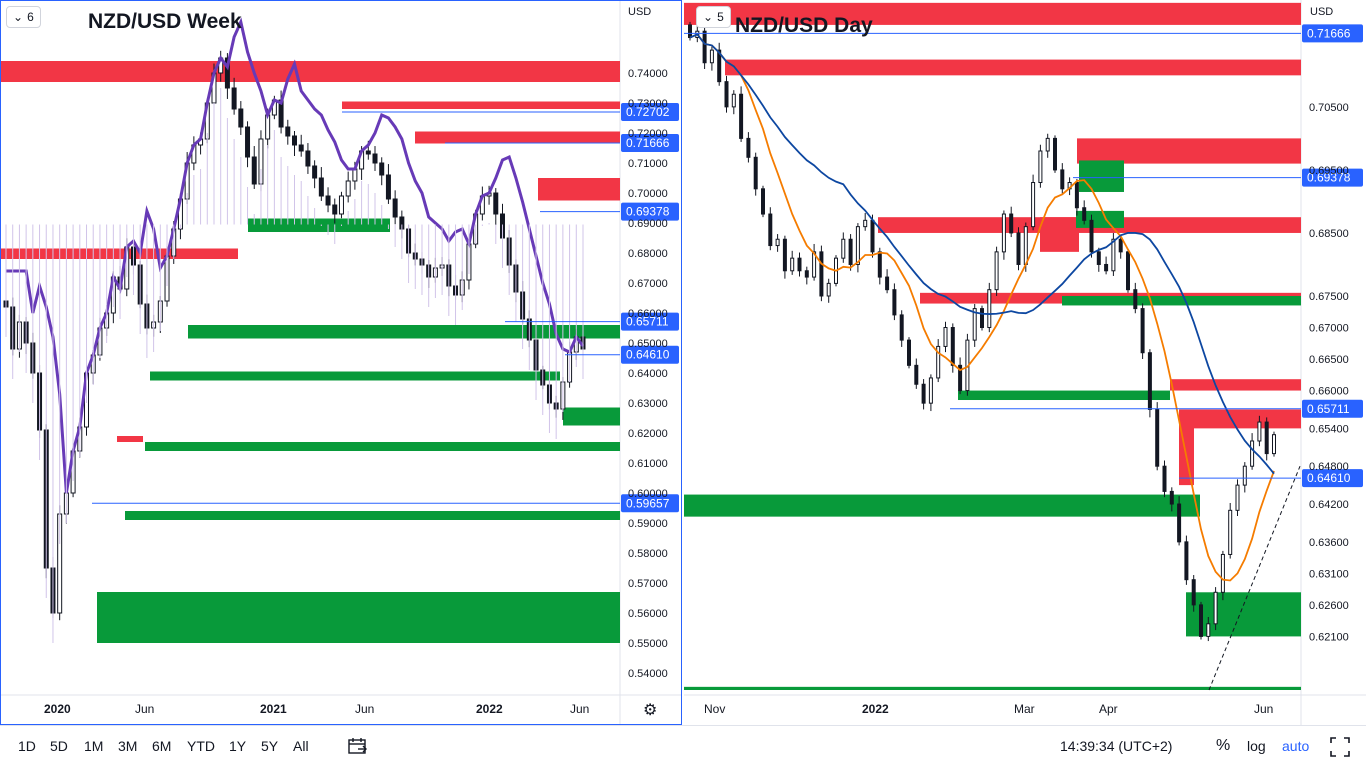 The width and height of the screenshot is (1366, 769). Describe the element at coordinates (27, 746) in the screenshot. I see `timeframe-1d: 1D` at that location.